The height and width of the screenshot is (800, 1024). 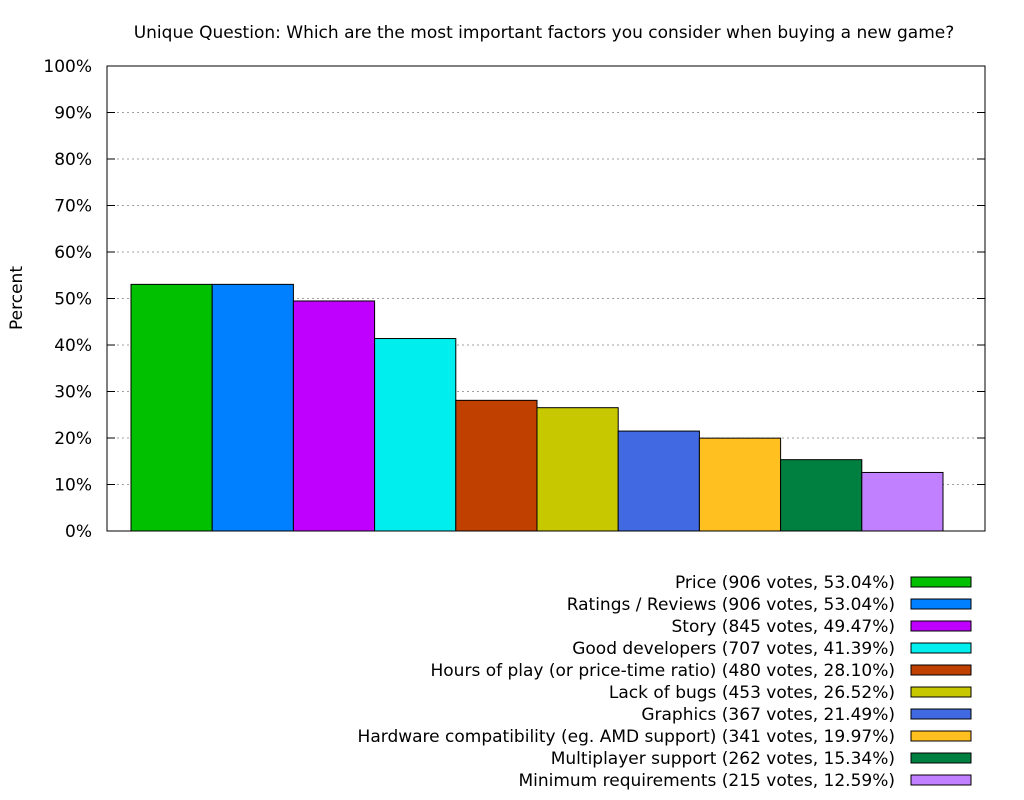 I want to click on y-tick-label: 60%, so click(x=73, y=253).